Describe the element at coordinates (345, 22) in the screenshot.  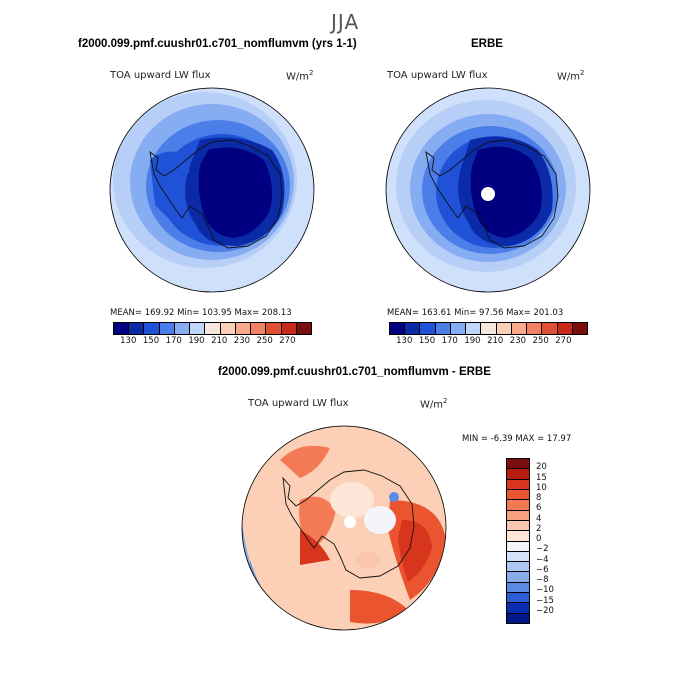
I see `season-title: JJA` at that location.